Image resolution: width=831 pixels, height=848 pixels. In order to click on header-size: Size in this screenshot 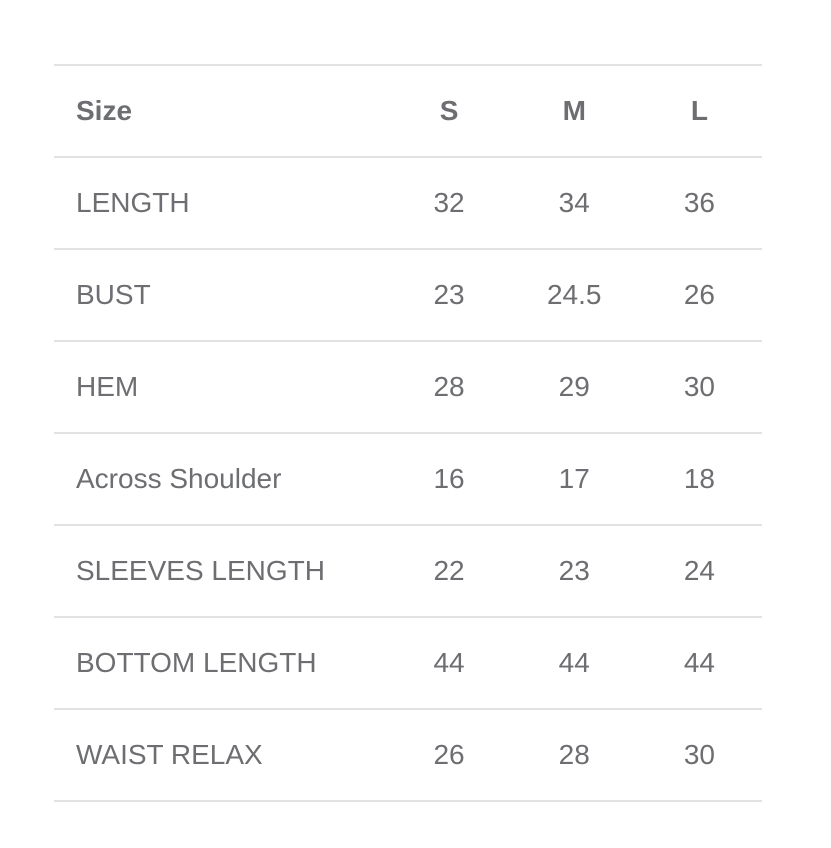, I will do `click(220, 111)`.